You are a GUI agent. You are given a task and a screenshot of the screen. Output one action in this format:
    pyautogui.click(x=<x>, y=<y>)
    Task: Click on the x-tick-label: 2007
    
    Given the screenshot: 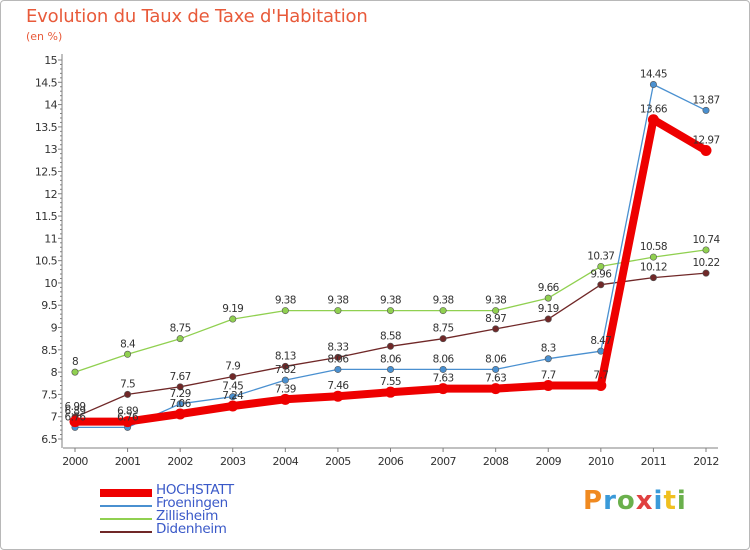 What is the action you would take?
    pyautogui.click(x=443, y=461)
    